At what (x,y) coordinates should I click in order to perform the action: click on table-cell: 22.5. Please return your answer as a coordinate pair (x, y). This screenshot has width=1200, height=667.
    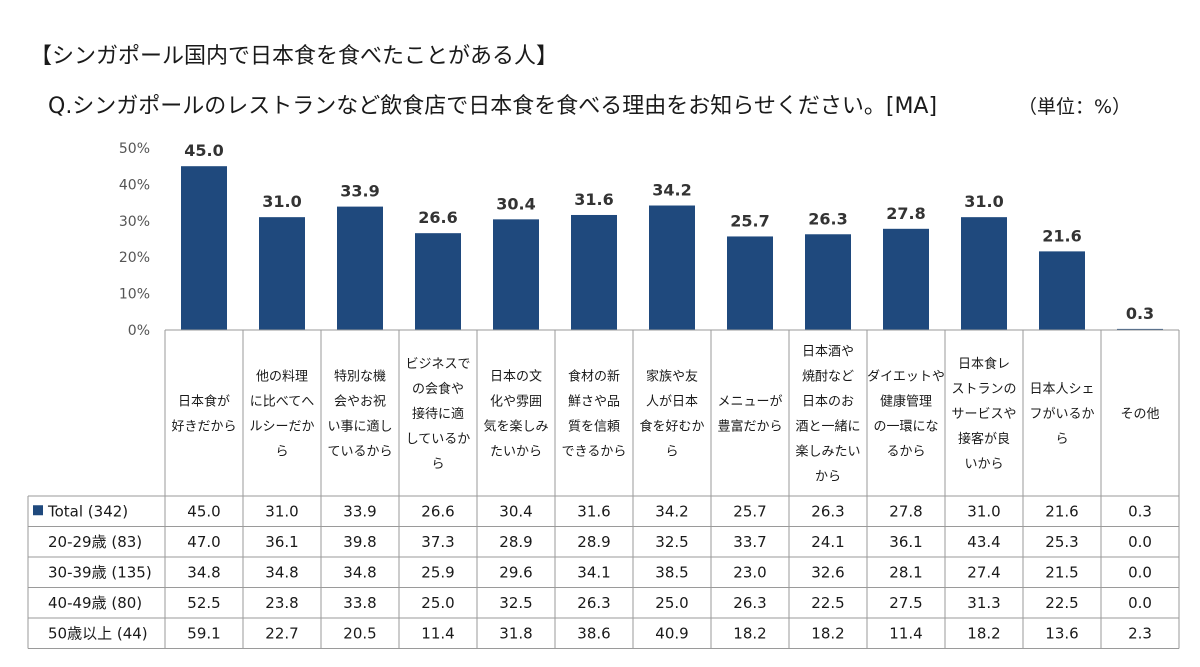
    Looking at the image, I should click on (827, 603).